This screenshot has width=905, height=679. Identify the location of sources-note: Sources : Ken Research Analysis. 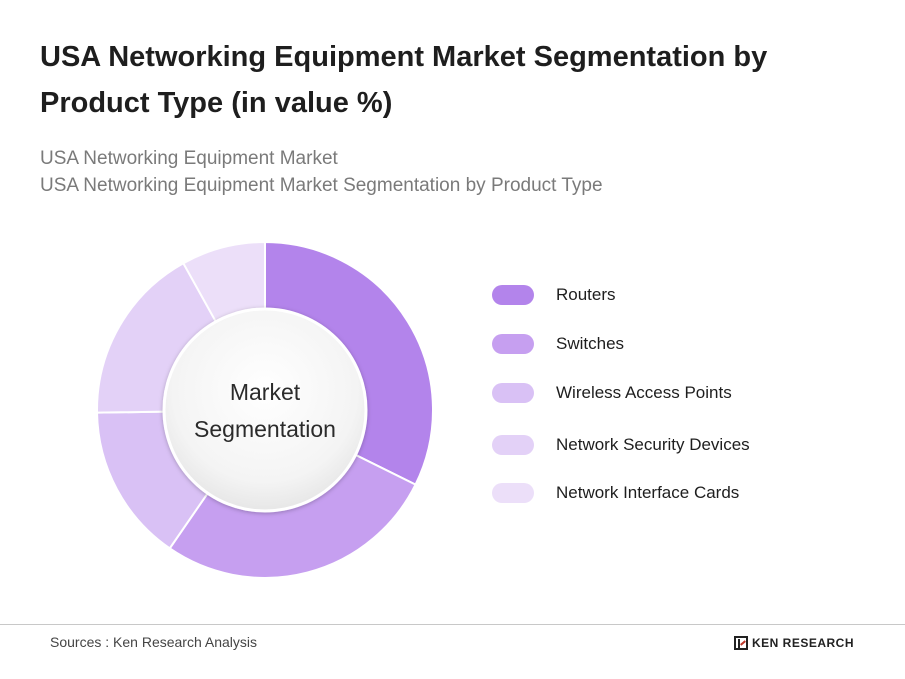
(153, 642).